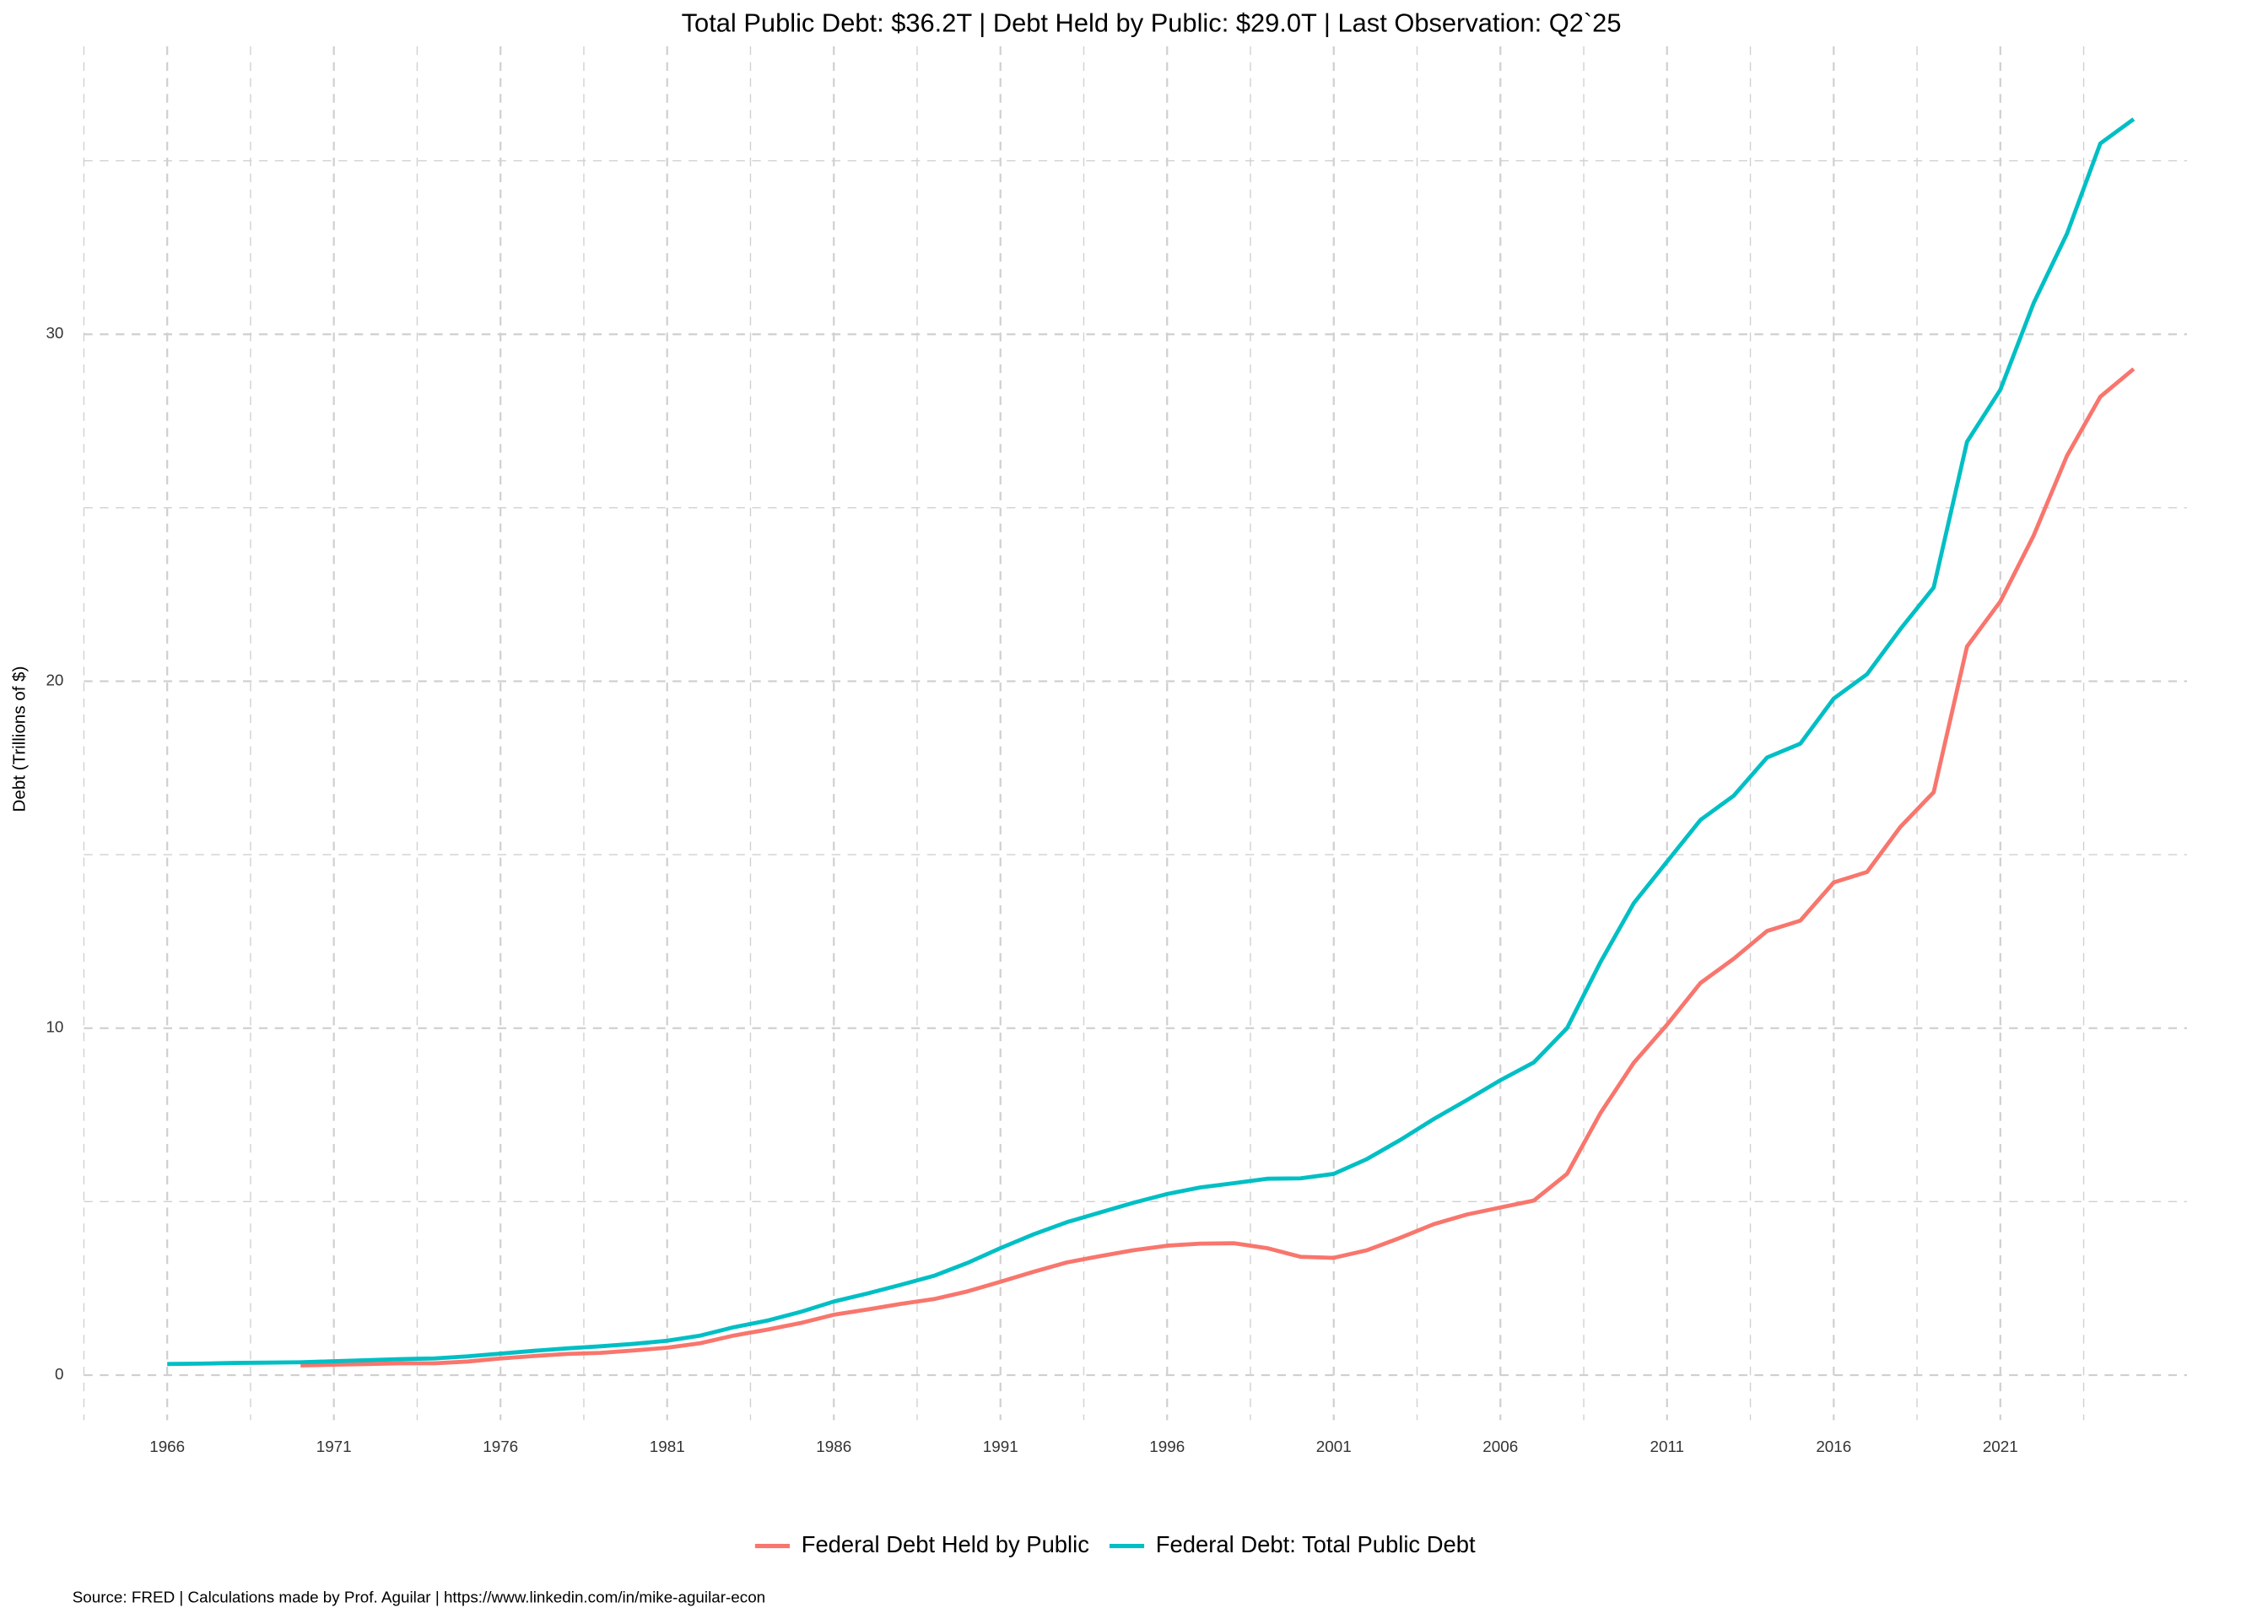  I want to click on x-tick-label: 2016, so click(1833, 1446).